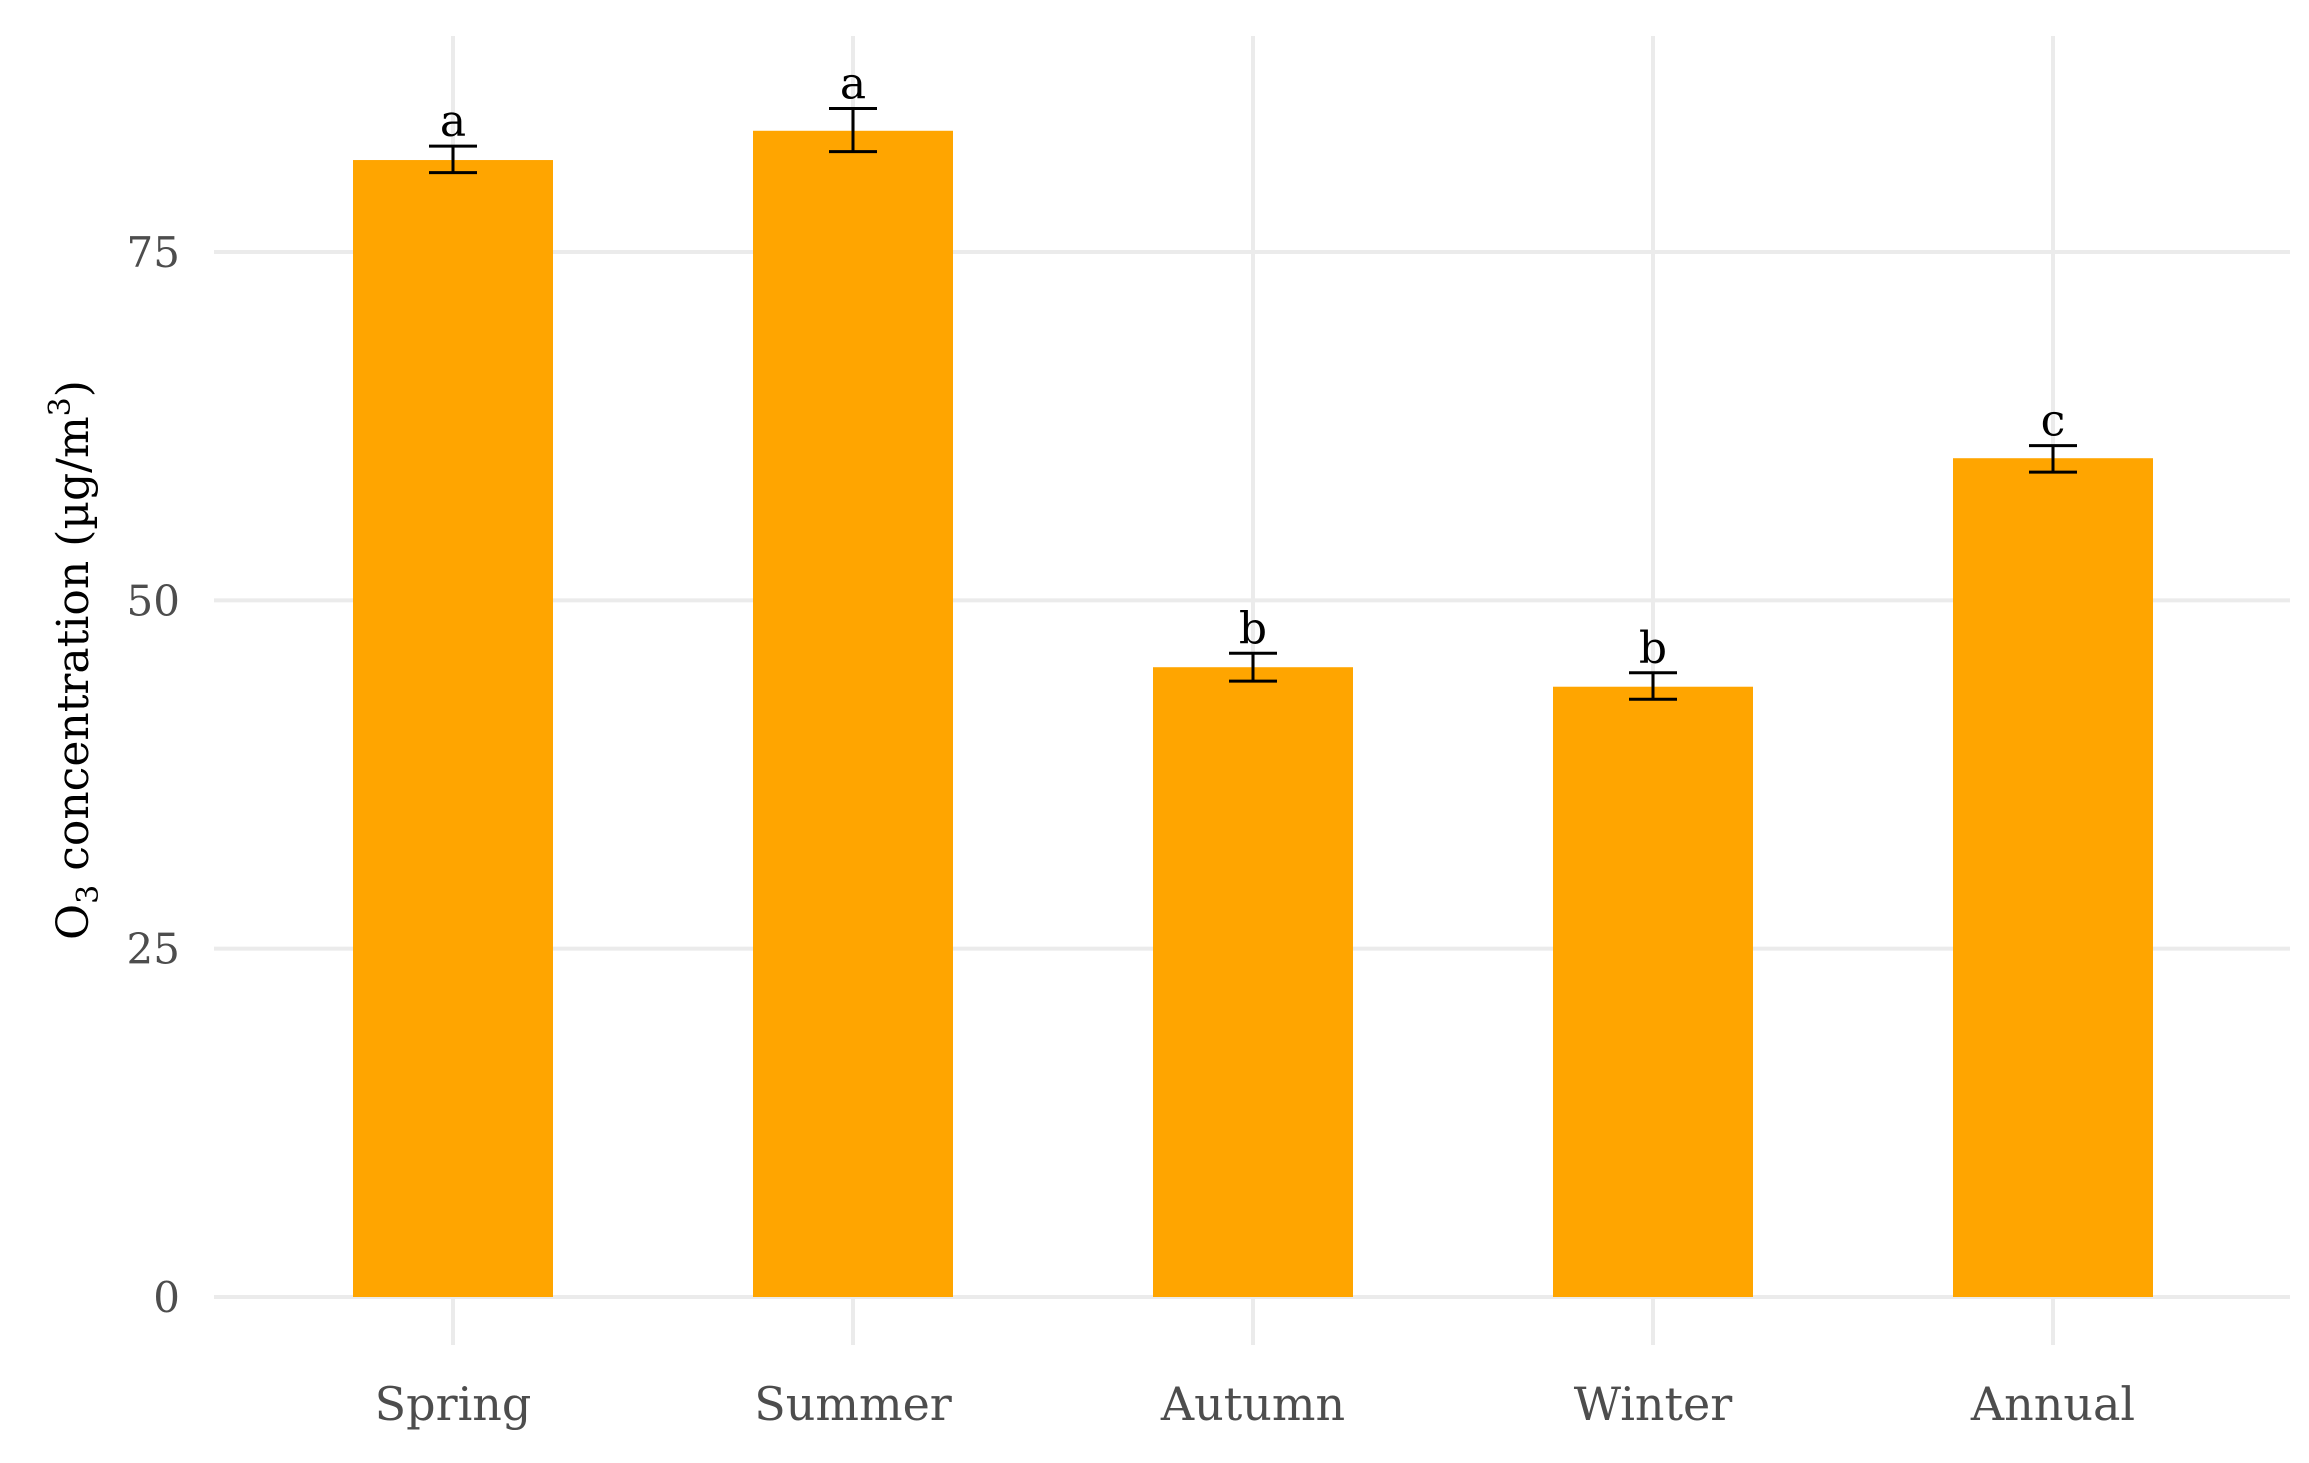 The image size is (2309, 1463). I want to click on x-tick-label: Spring, so click(453, 1404).